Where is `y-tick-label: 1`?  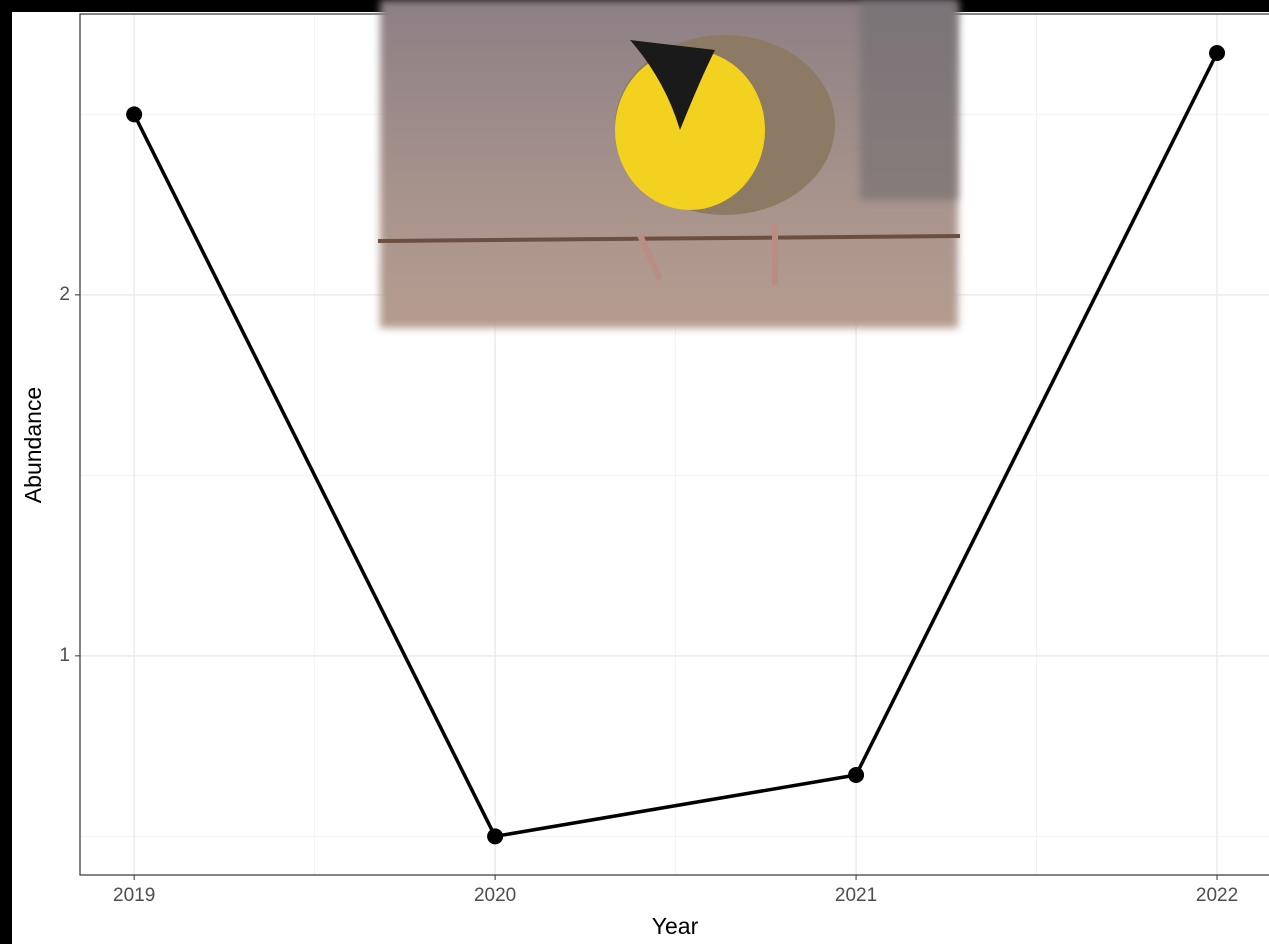 y-tick-label: 1 is located at coordinates (64, 655).